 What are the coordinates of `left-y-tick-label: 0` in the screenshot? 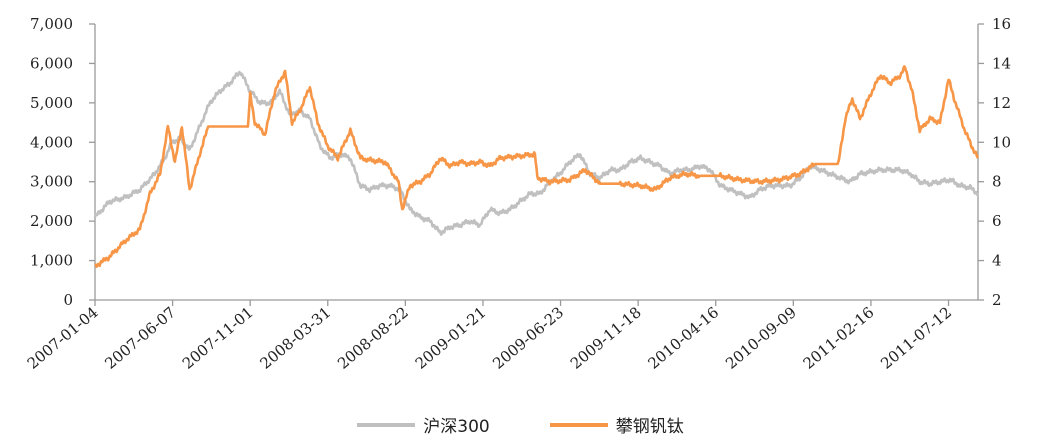 It's located at (68, 300).